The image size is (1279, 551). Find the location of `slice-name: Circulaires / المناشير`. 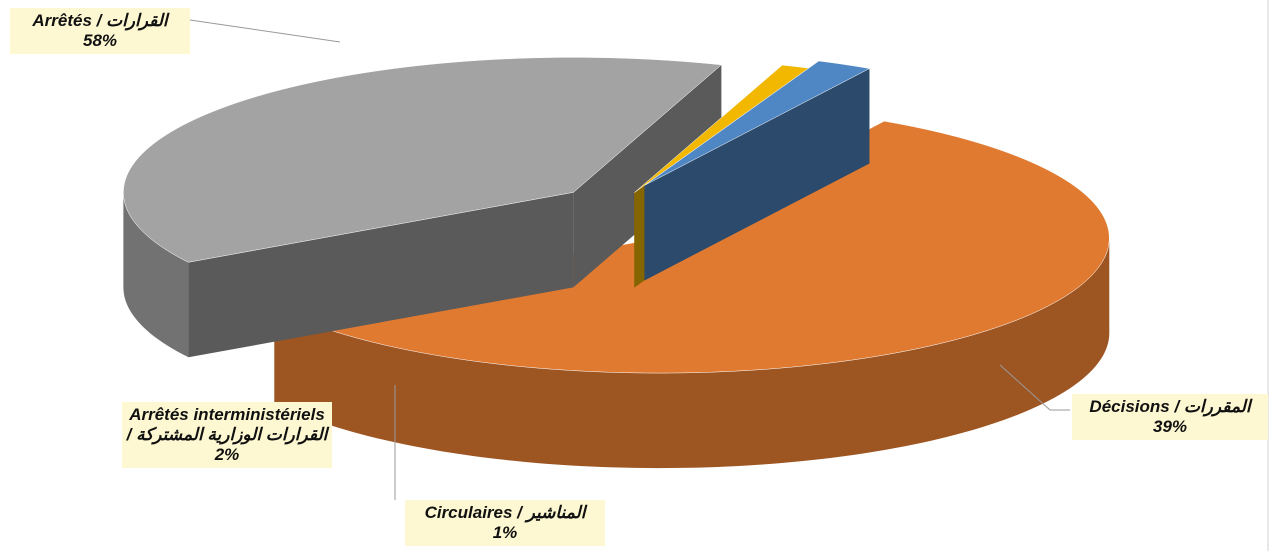

slice-name: Circulaires / المناشير is located at coordinates (505, 512).